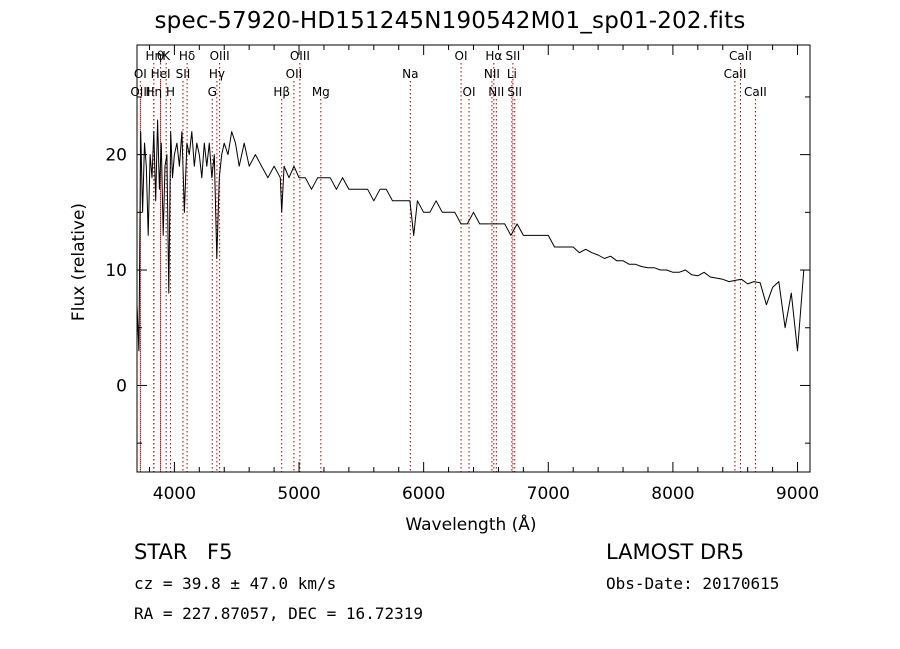  What do you see at coordinates (212, 92) in the screenshot?
I see `spectral-line-label: G` at bounding box center [212, 92].